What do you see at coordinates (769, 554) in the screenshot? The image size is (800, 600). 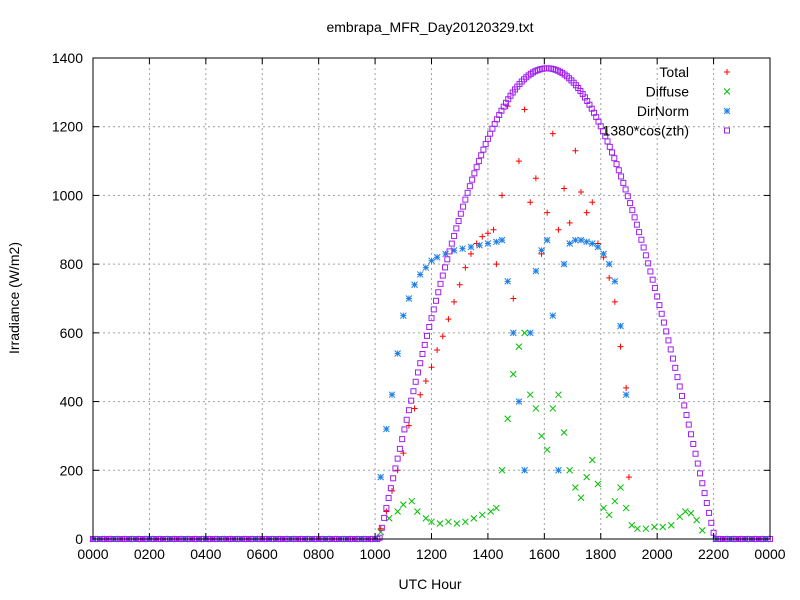 I see `x-tick-label: 0000` at bounding box center [769, 554].